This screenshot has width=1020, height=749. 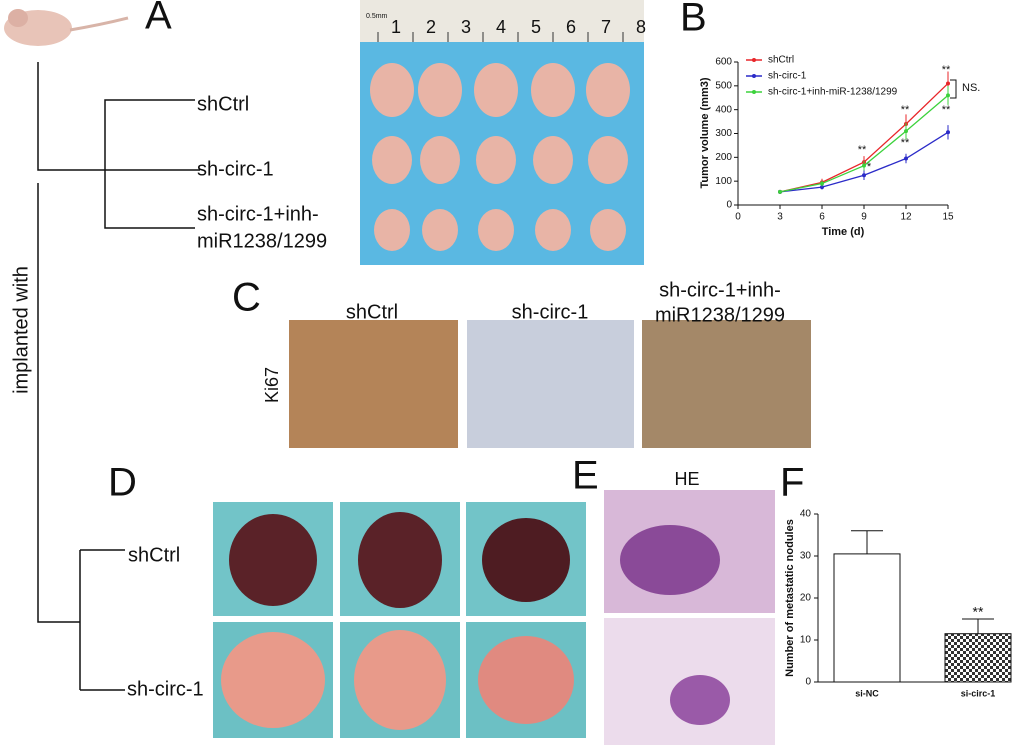 What do you see at coordinates (806, 514) in the screenshot?
I see `y-tick-label: 40` at bounding box center [806, 514].